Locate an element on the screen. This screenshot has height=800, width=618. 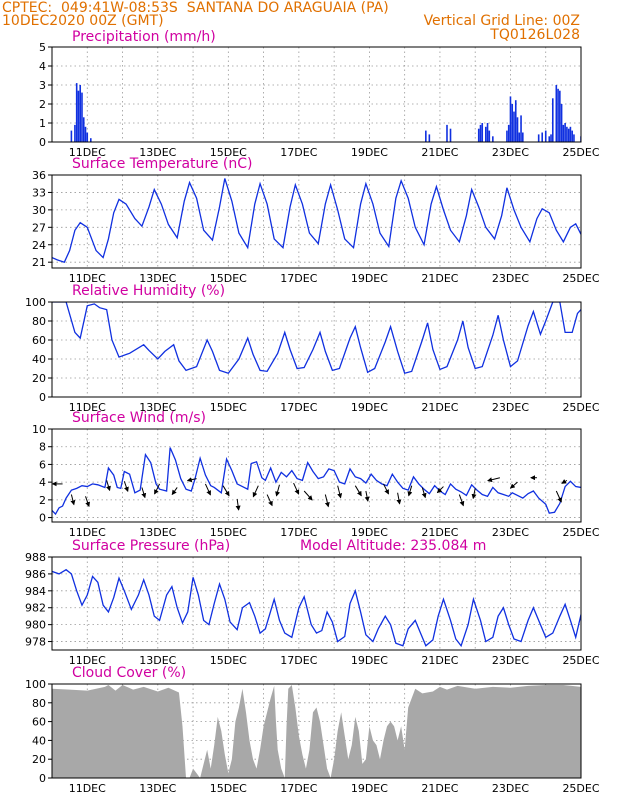
pressure-ytick-label: 980 is located at coordinates (35, 625).